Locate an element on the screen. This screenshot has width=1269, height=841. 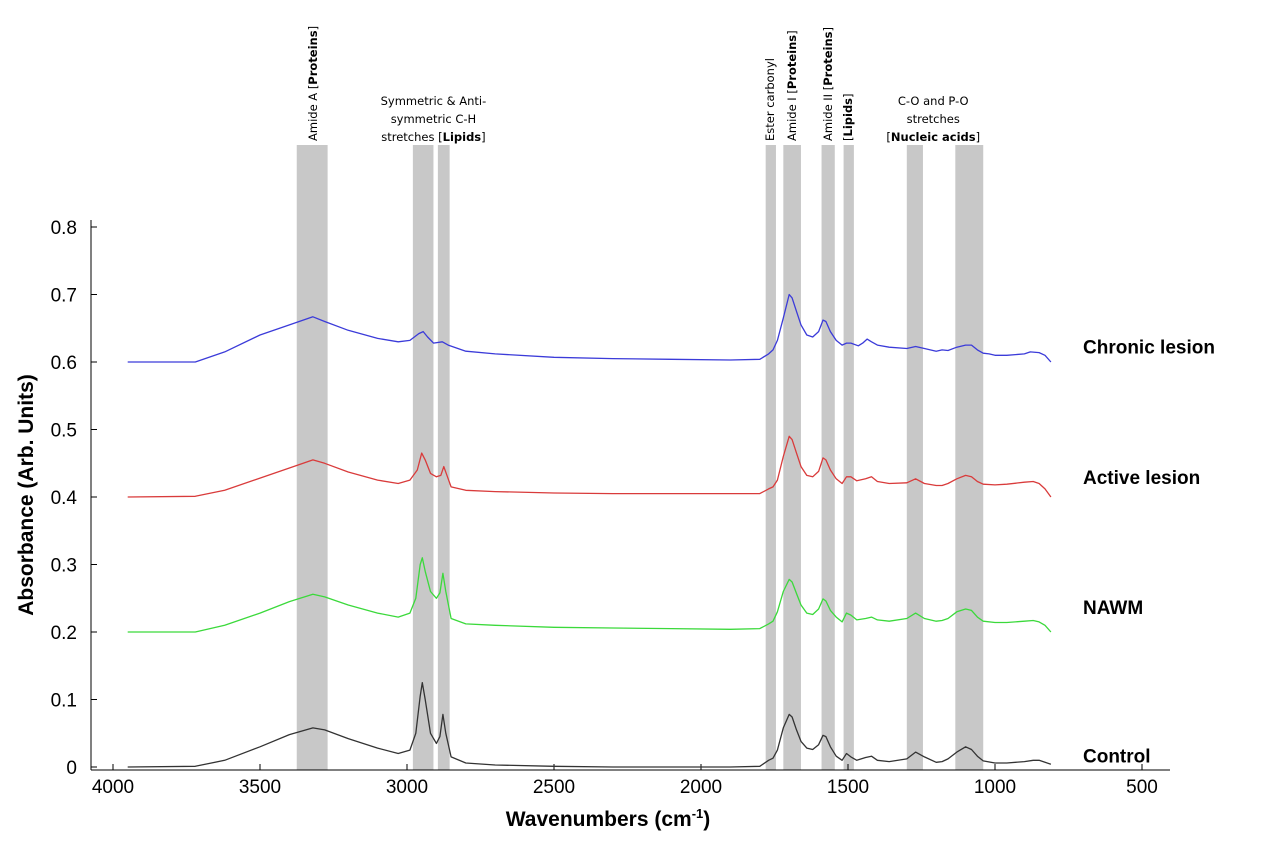
band-annotation: Amide A [Proteins] is located at coordinates (313, 83).